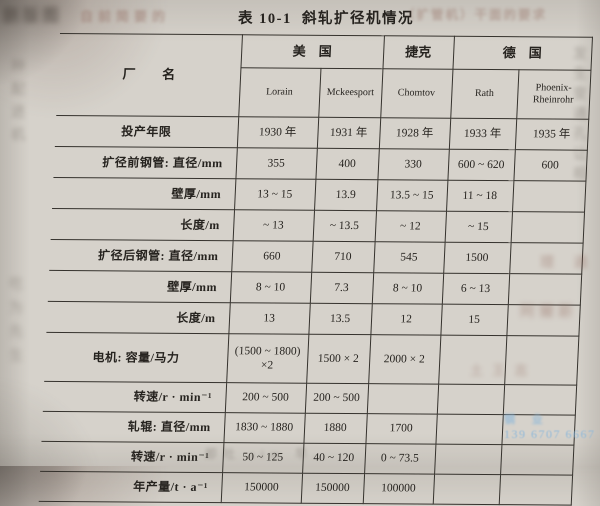 Image resolution: width=600 pixels, height=506 pixels. Describe the element at coordinates (350, 93) in the screenshot. I see `plant-header: Mckeesport` at that location.